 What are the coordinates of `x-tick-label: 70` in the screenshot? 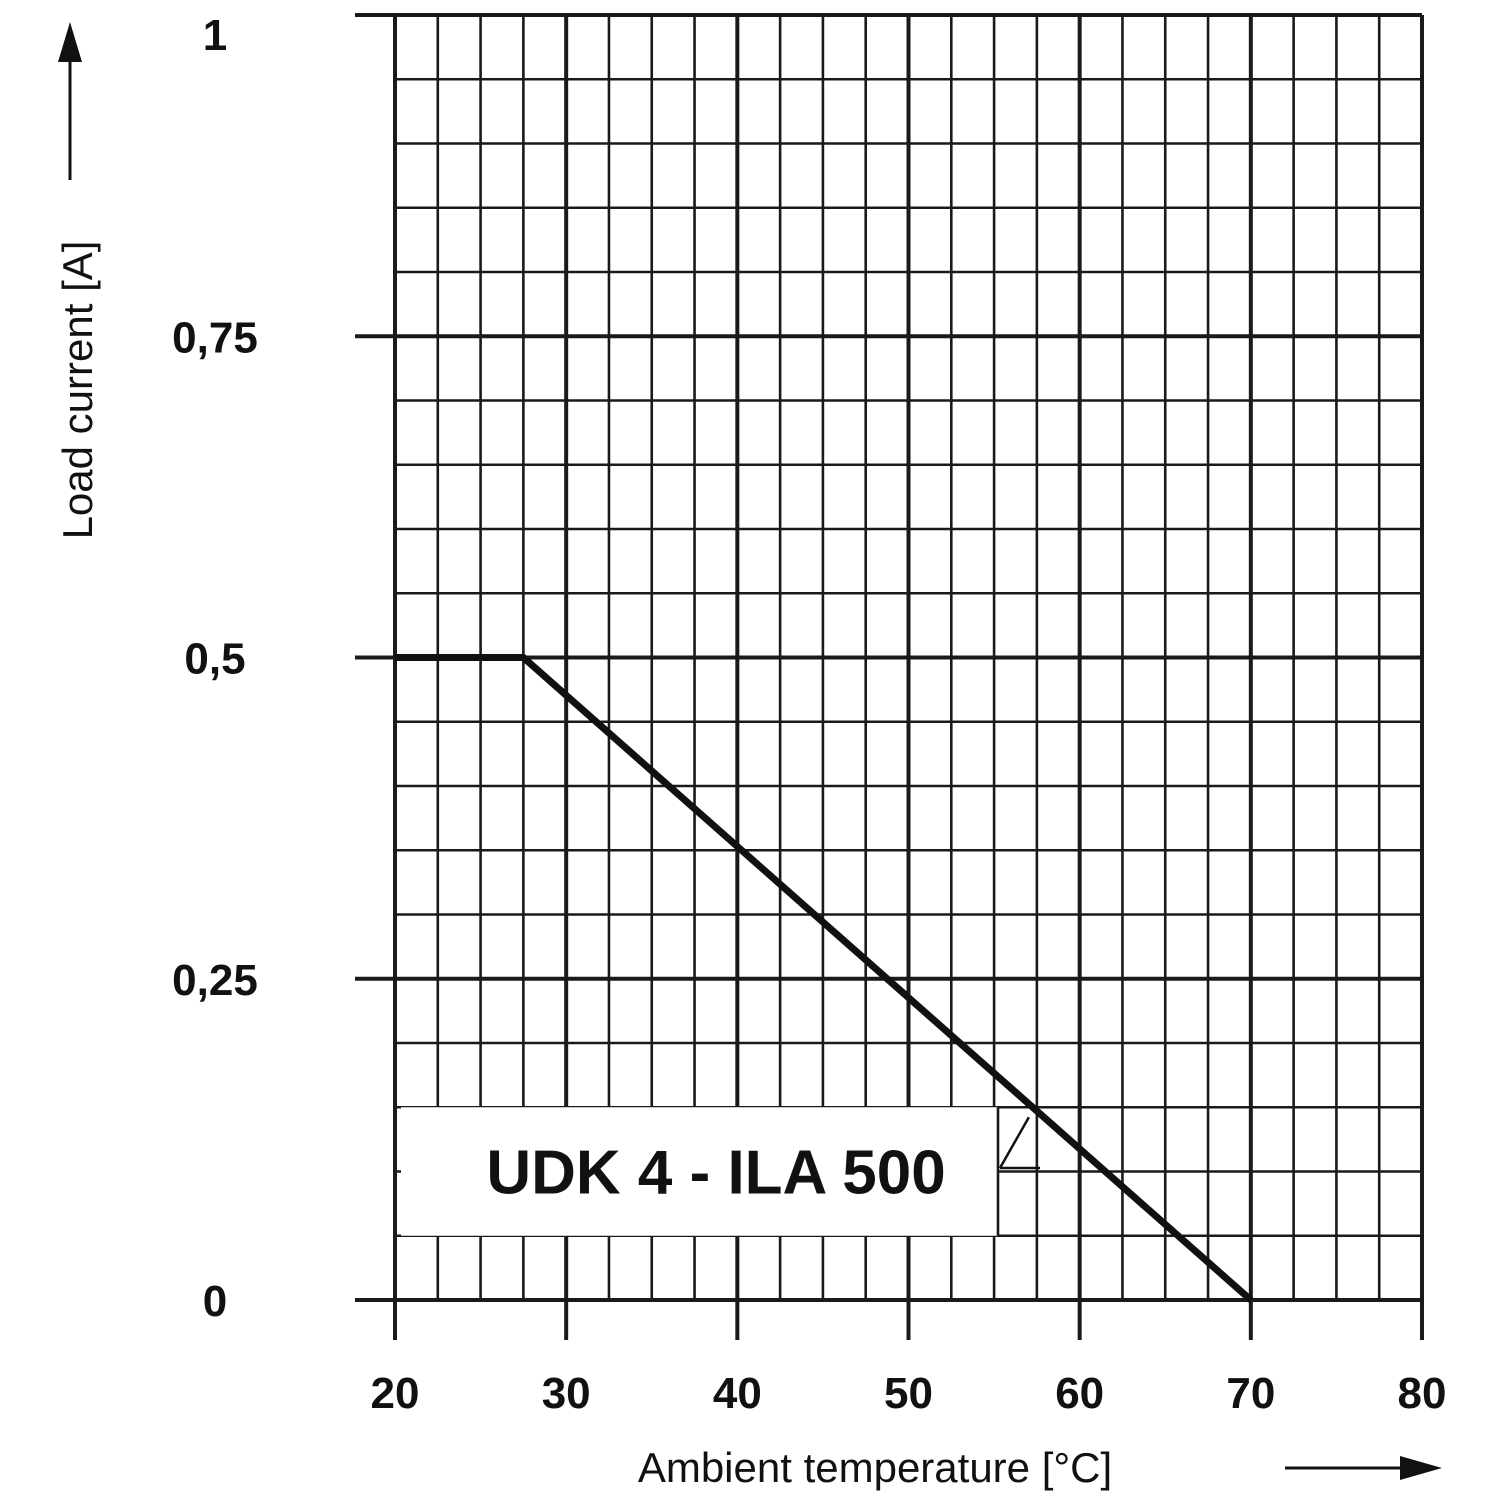 It's located at (1250, 1393).